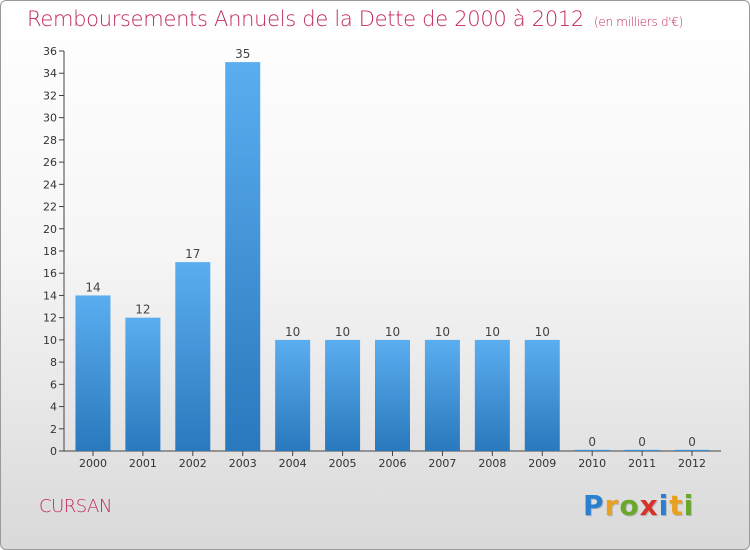  What do you see at coordinates (50, 73) in the screenshot?
I see `y-tick-label: 34` at bounding box center [50, 73].